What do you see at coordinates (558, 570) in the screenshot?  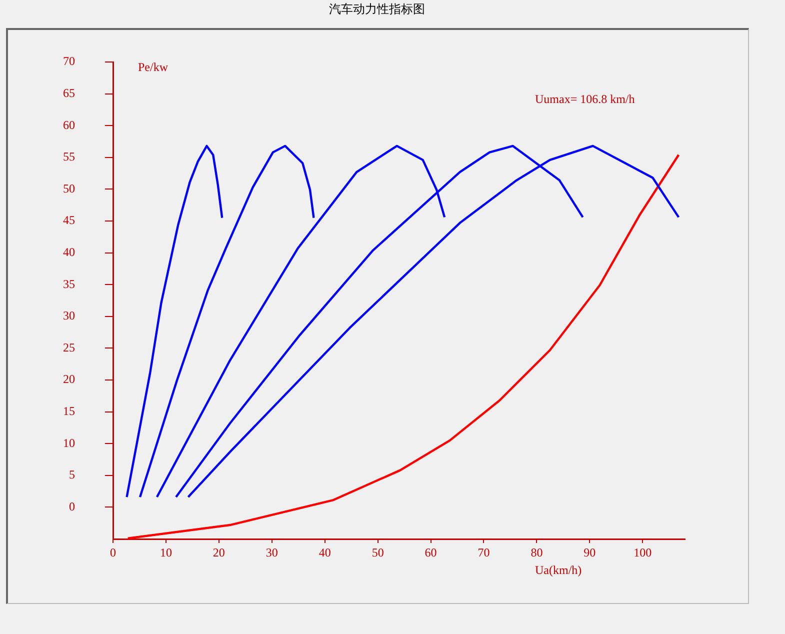 I see `x-axis-title: Ua(km/h)` at bounding box center [558, 570].